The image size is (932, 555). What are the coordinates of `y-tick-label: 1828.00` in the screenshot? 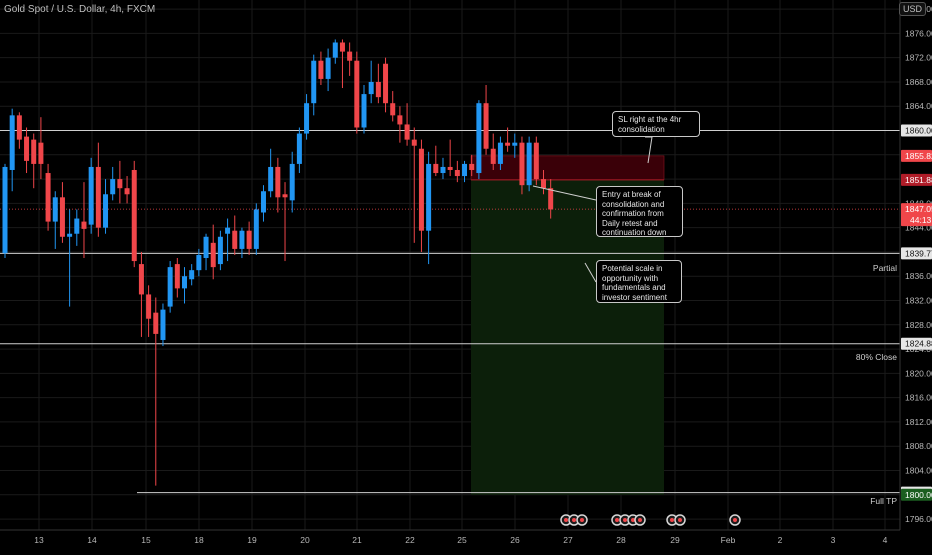 It's located at (918, 325).